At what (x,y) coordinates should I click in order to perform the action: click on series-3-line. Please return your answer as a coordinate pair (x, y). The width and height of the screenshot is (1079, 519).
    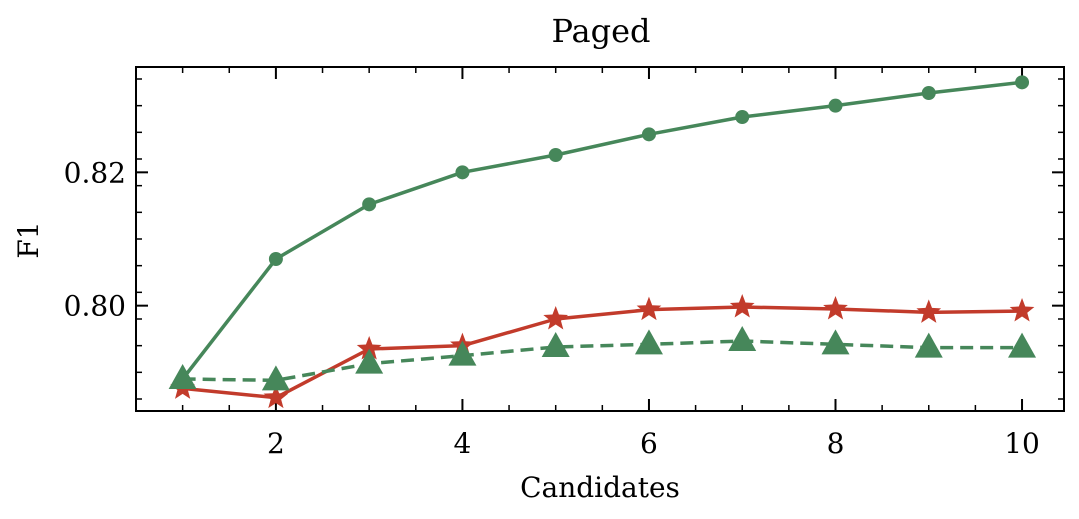
    Looking at the image, I should click on (602, 361).